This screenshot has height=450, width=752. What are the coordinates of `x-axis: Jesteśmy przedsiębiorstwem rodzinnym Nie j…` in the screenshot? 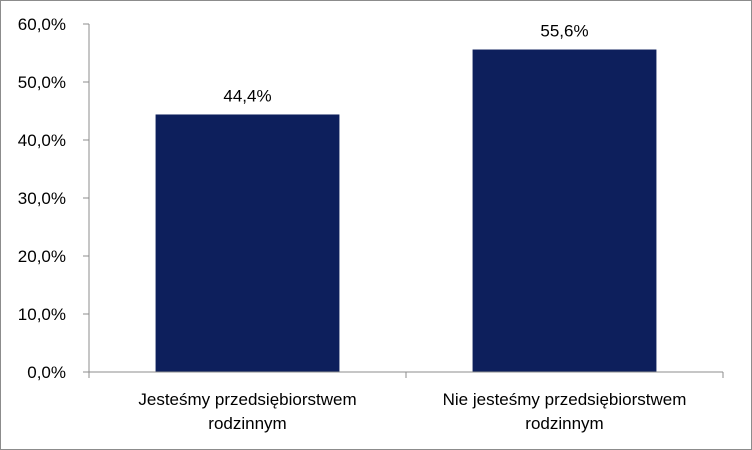 It's located at (406, 402).